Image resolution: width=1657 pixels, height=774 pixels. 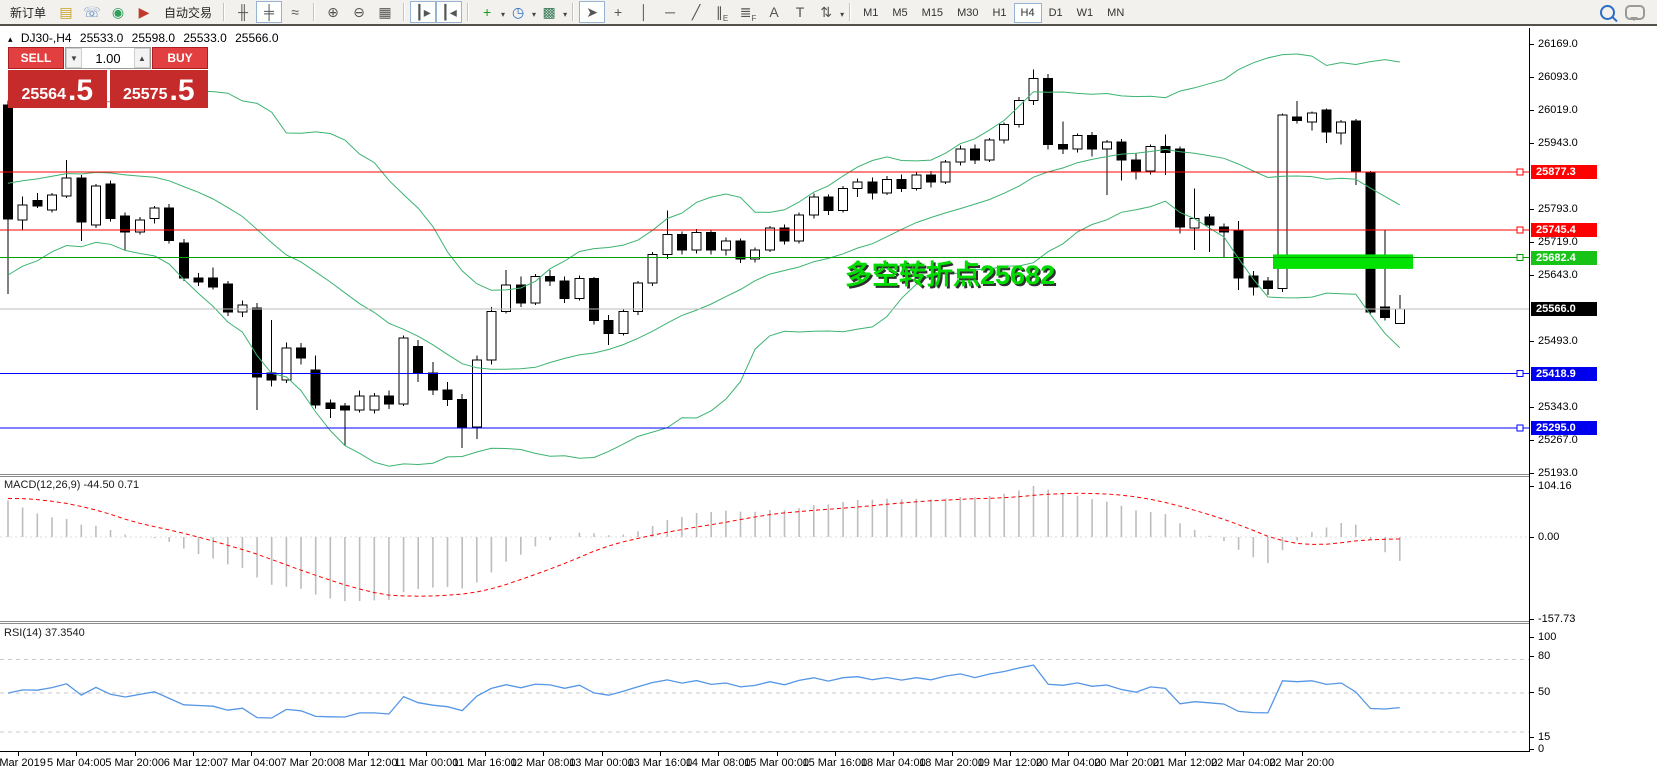 I want to click on signal-icon: ◉, so click(x=118, y=12).